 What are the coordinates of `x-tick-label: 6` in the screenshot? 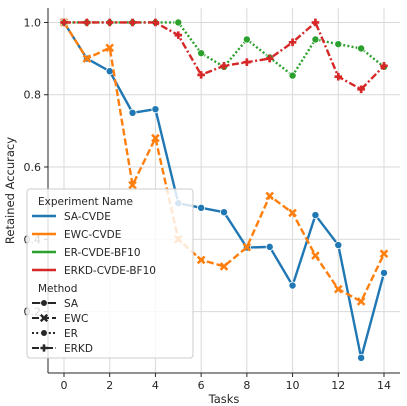 It's located at (201, 385).